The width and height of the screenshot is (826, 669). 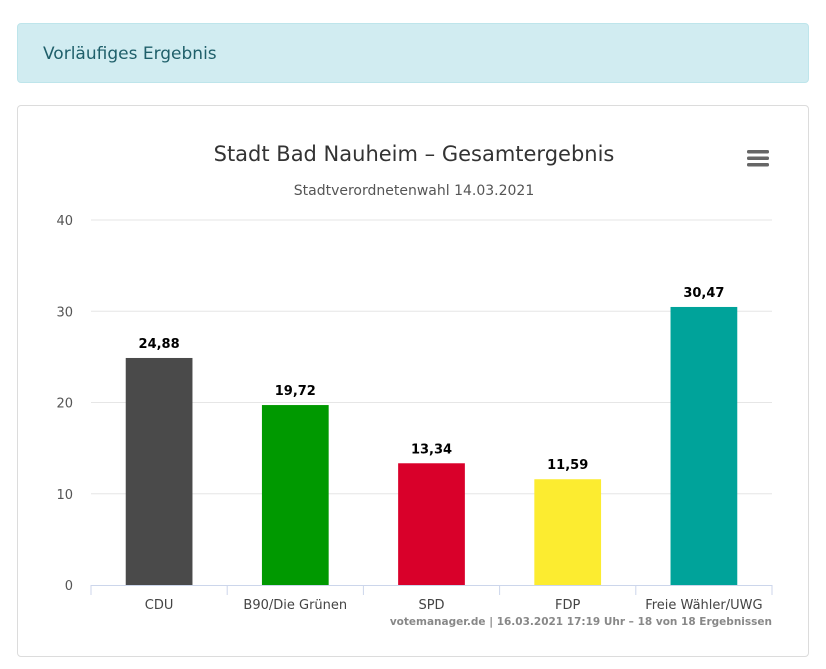 What do you see at coordinates (414, 191) in the screenshot?
I see `chart-subtitle: Stadtverordnetenwahl 14.03.2021` at bounding box center [414, 191].